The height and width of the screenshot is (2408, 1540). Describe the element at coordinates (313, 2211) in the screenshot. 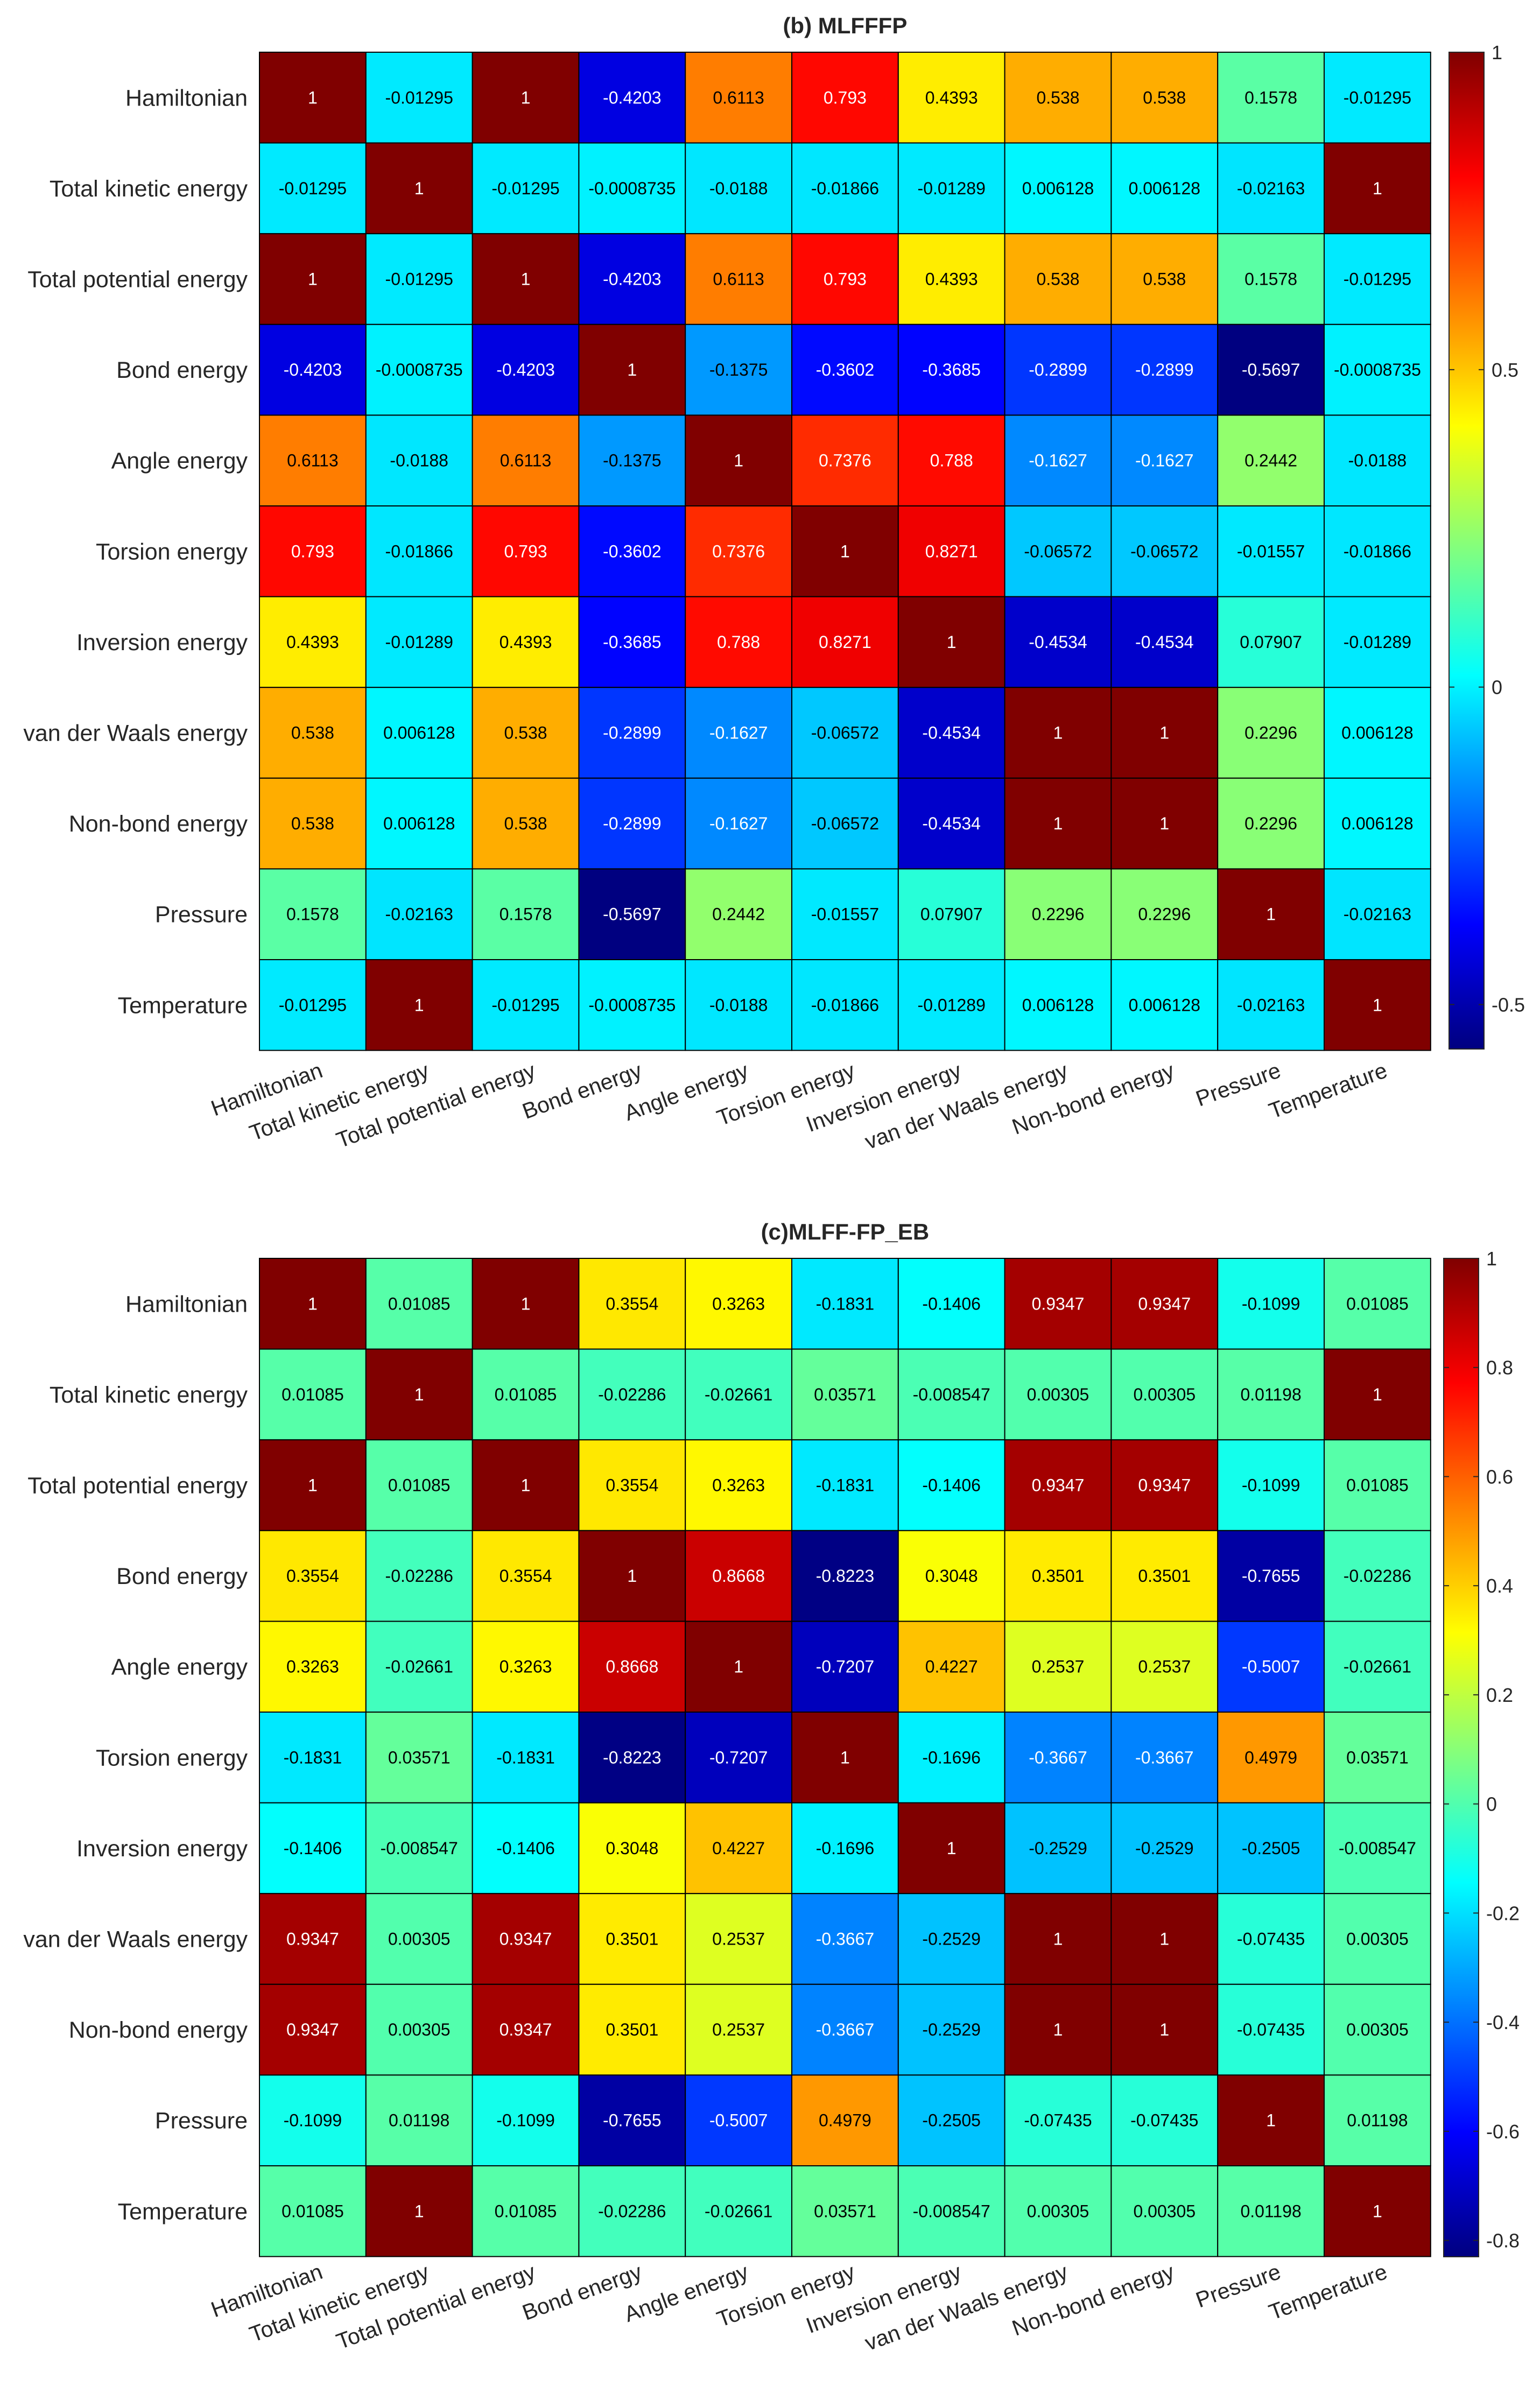

I see `cell-value-label: 0.01085` at that location.